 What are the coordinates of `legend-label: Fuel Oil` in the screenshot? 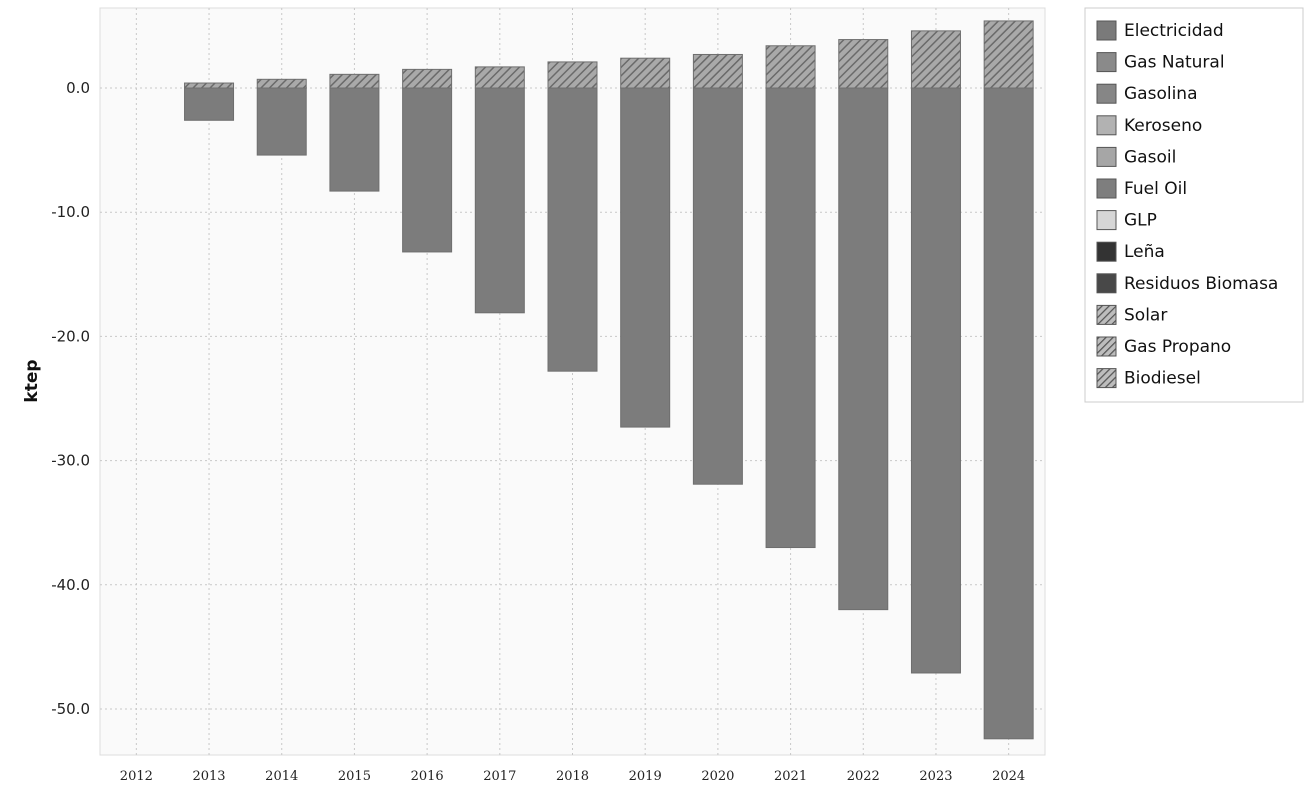 It's located at (1155, 189).